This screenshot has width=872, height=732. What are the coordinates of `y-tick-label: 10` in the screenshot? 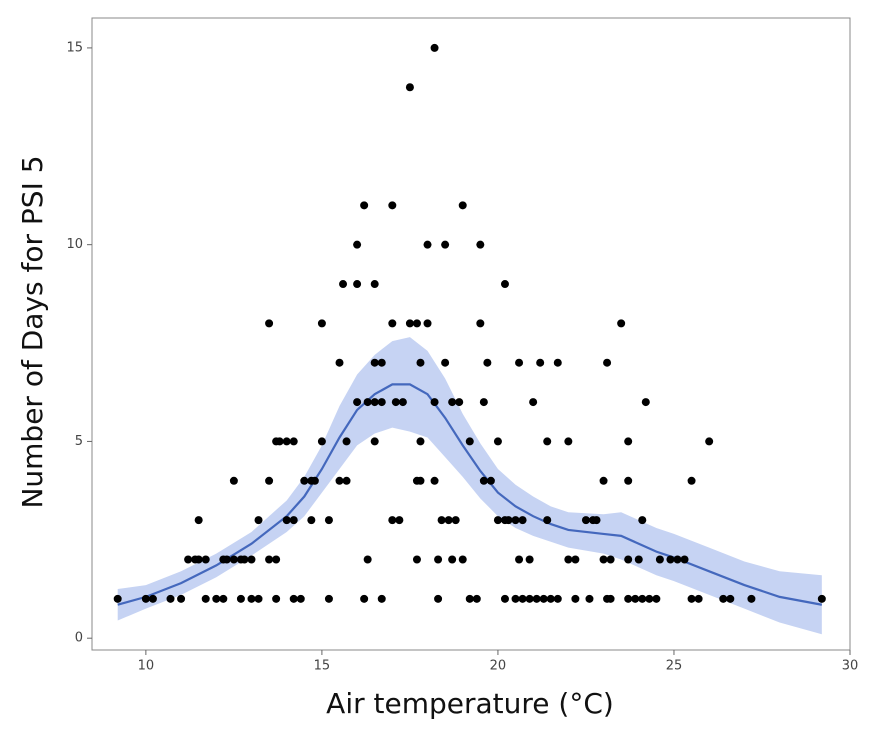 It's located at (74, 244).